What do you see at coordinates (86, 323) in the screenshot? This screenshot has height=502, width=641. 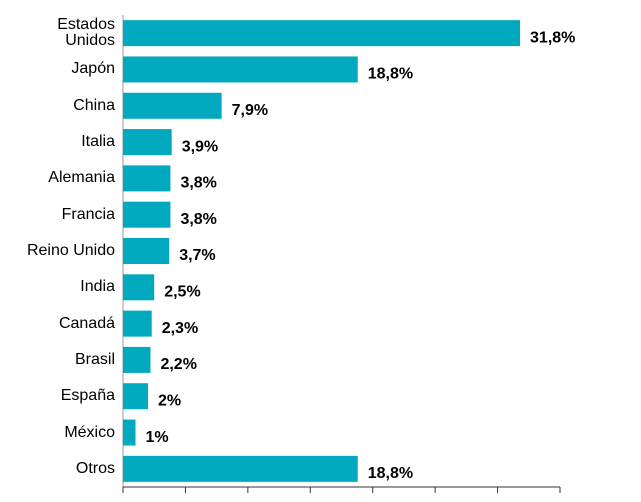 I see `category-label: Canadá` at bounding box center [86, 323].